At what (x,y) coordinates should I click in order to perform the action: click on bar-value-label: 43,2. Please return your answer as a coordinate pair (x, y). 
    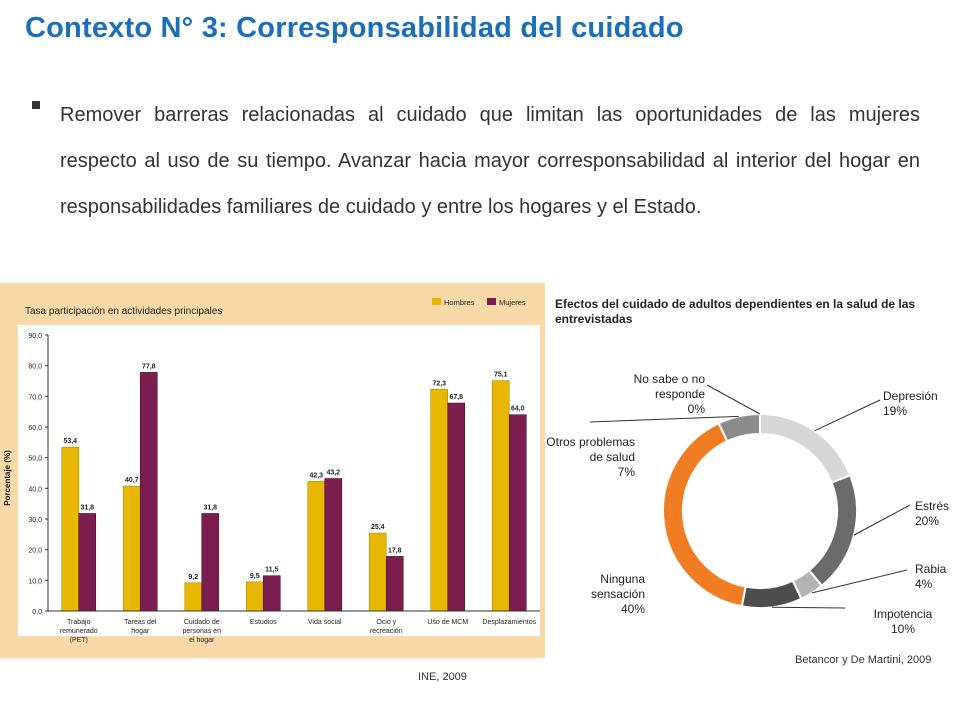
    Looking at the image, I should click on (333, 473).